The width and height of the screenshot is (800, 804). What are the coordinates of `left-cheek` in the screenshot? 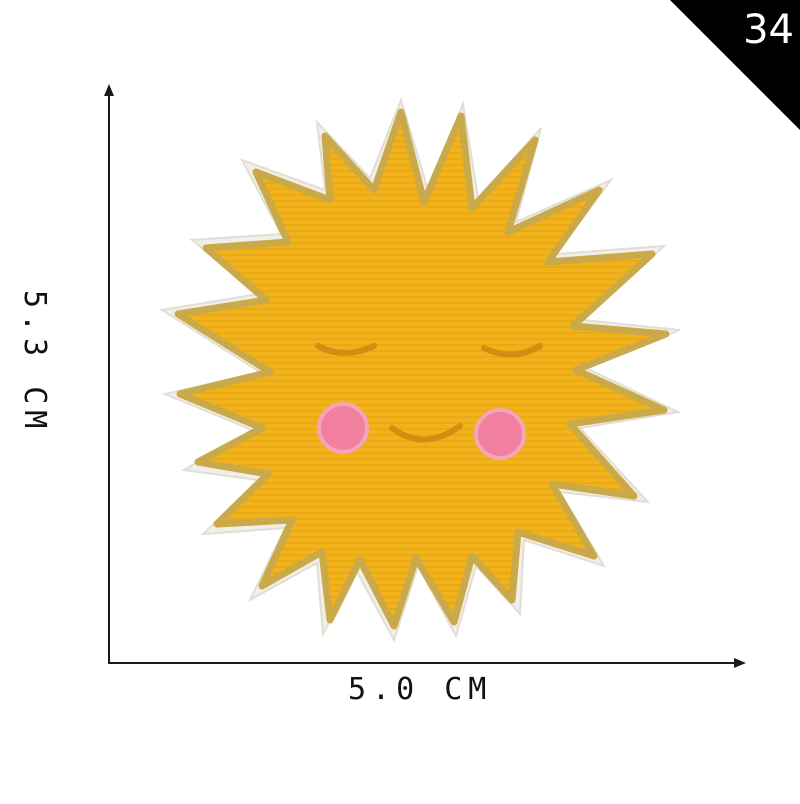 It's located at (343, 428).